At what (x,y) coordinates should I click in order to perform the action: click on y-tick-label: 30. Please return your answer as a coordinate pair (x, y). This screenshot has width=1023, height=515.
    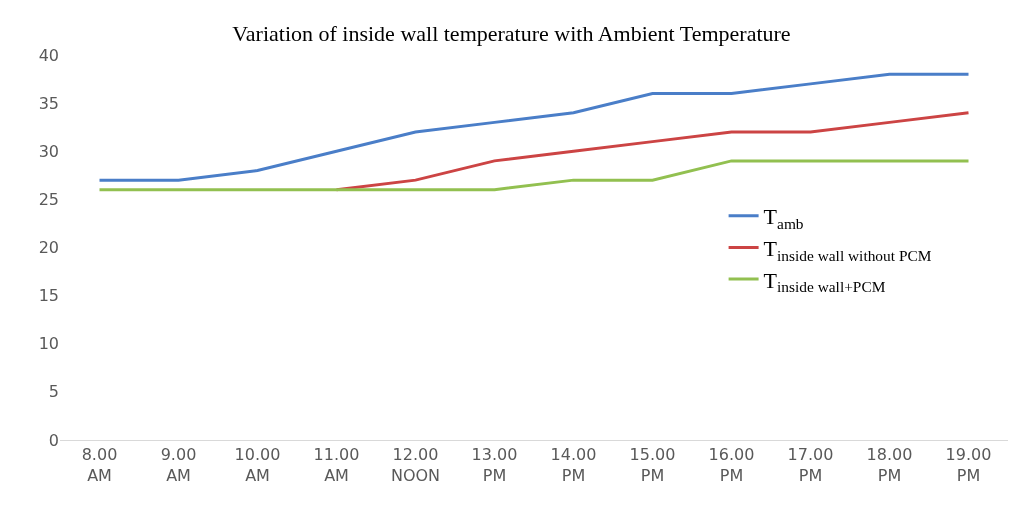
    Looking at the image, I should click on (48, 151).